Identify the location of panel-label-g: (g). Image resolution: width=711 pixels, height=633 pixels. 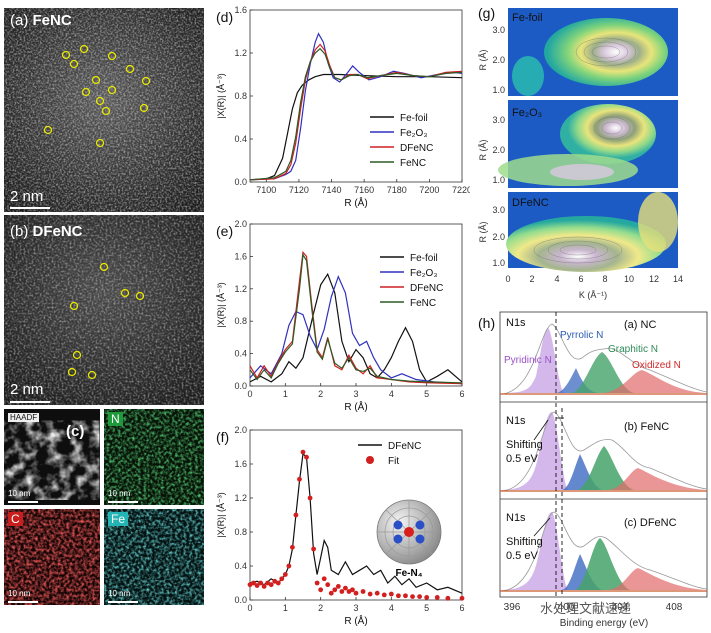
(486, 13).